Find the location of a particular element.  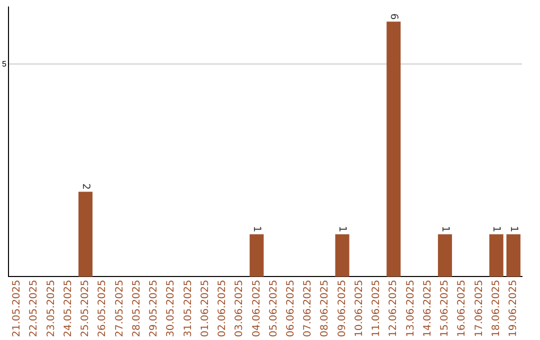

x-tick-label: 25.05.2025 is located at coordinates (86, 309).